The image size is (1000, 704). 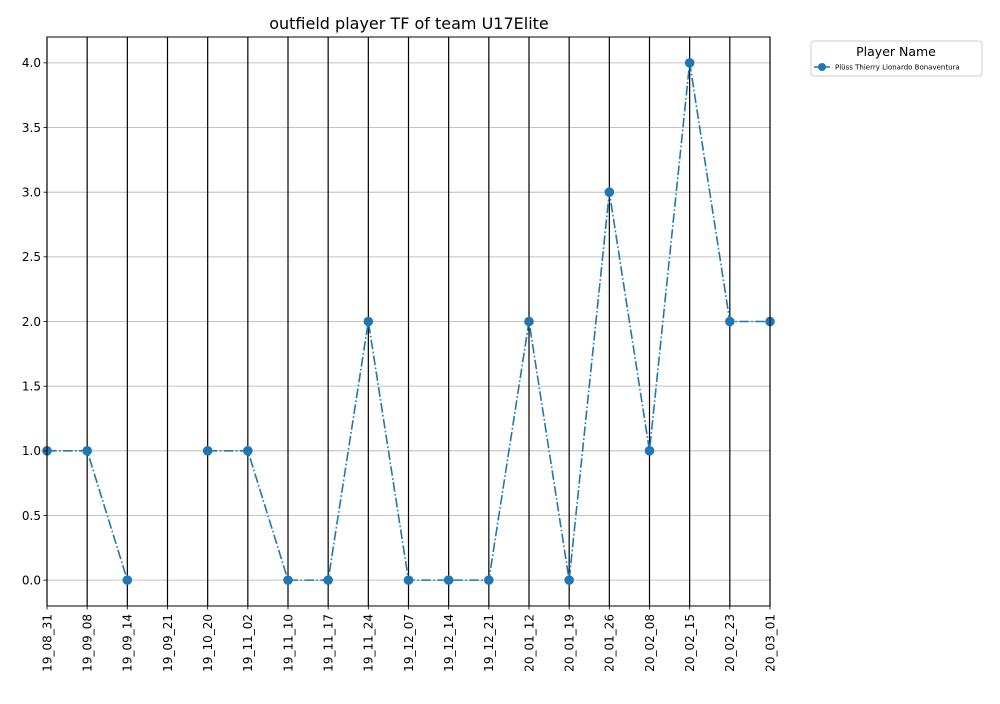 What do you see at coordinates (47, 643) in the screenshot?
I see `x-tick-label: 19_08_31` at bounding box center [47, 643].